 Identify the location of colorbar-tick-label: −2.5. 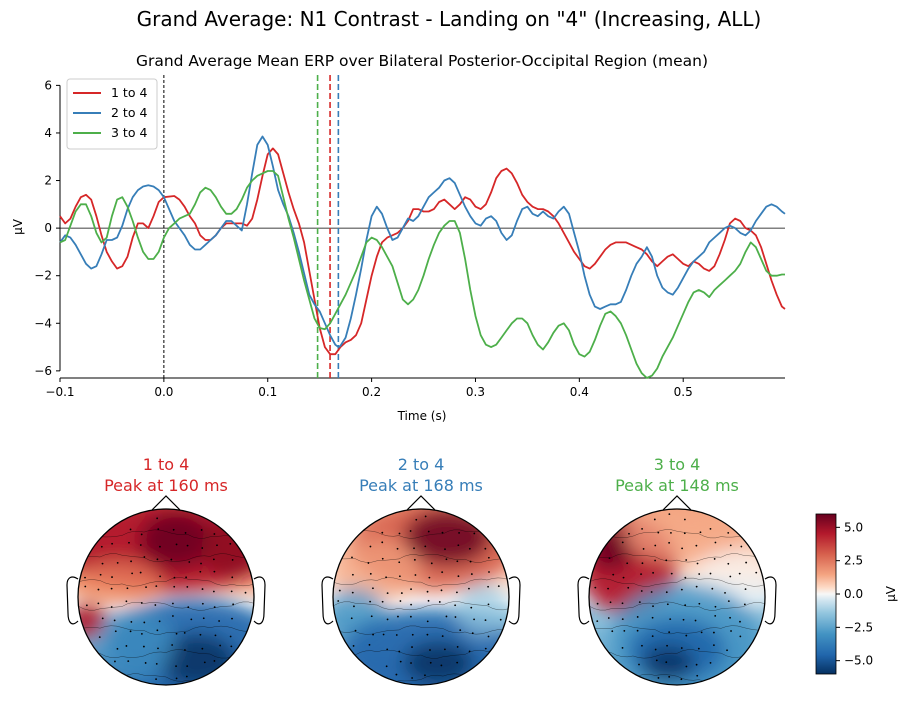
(858, 627).